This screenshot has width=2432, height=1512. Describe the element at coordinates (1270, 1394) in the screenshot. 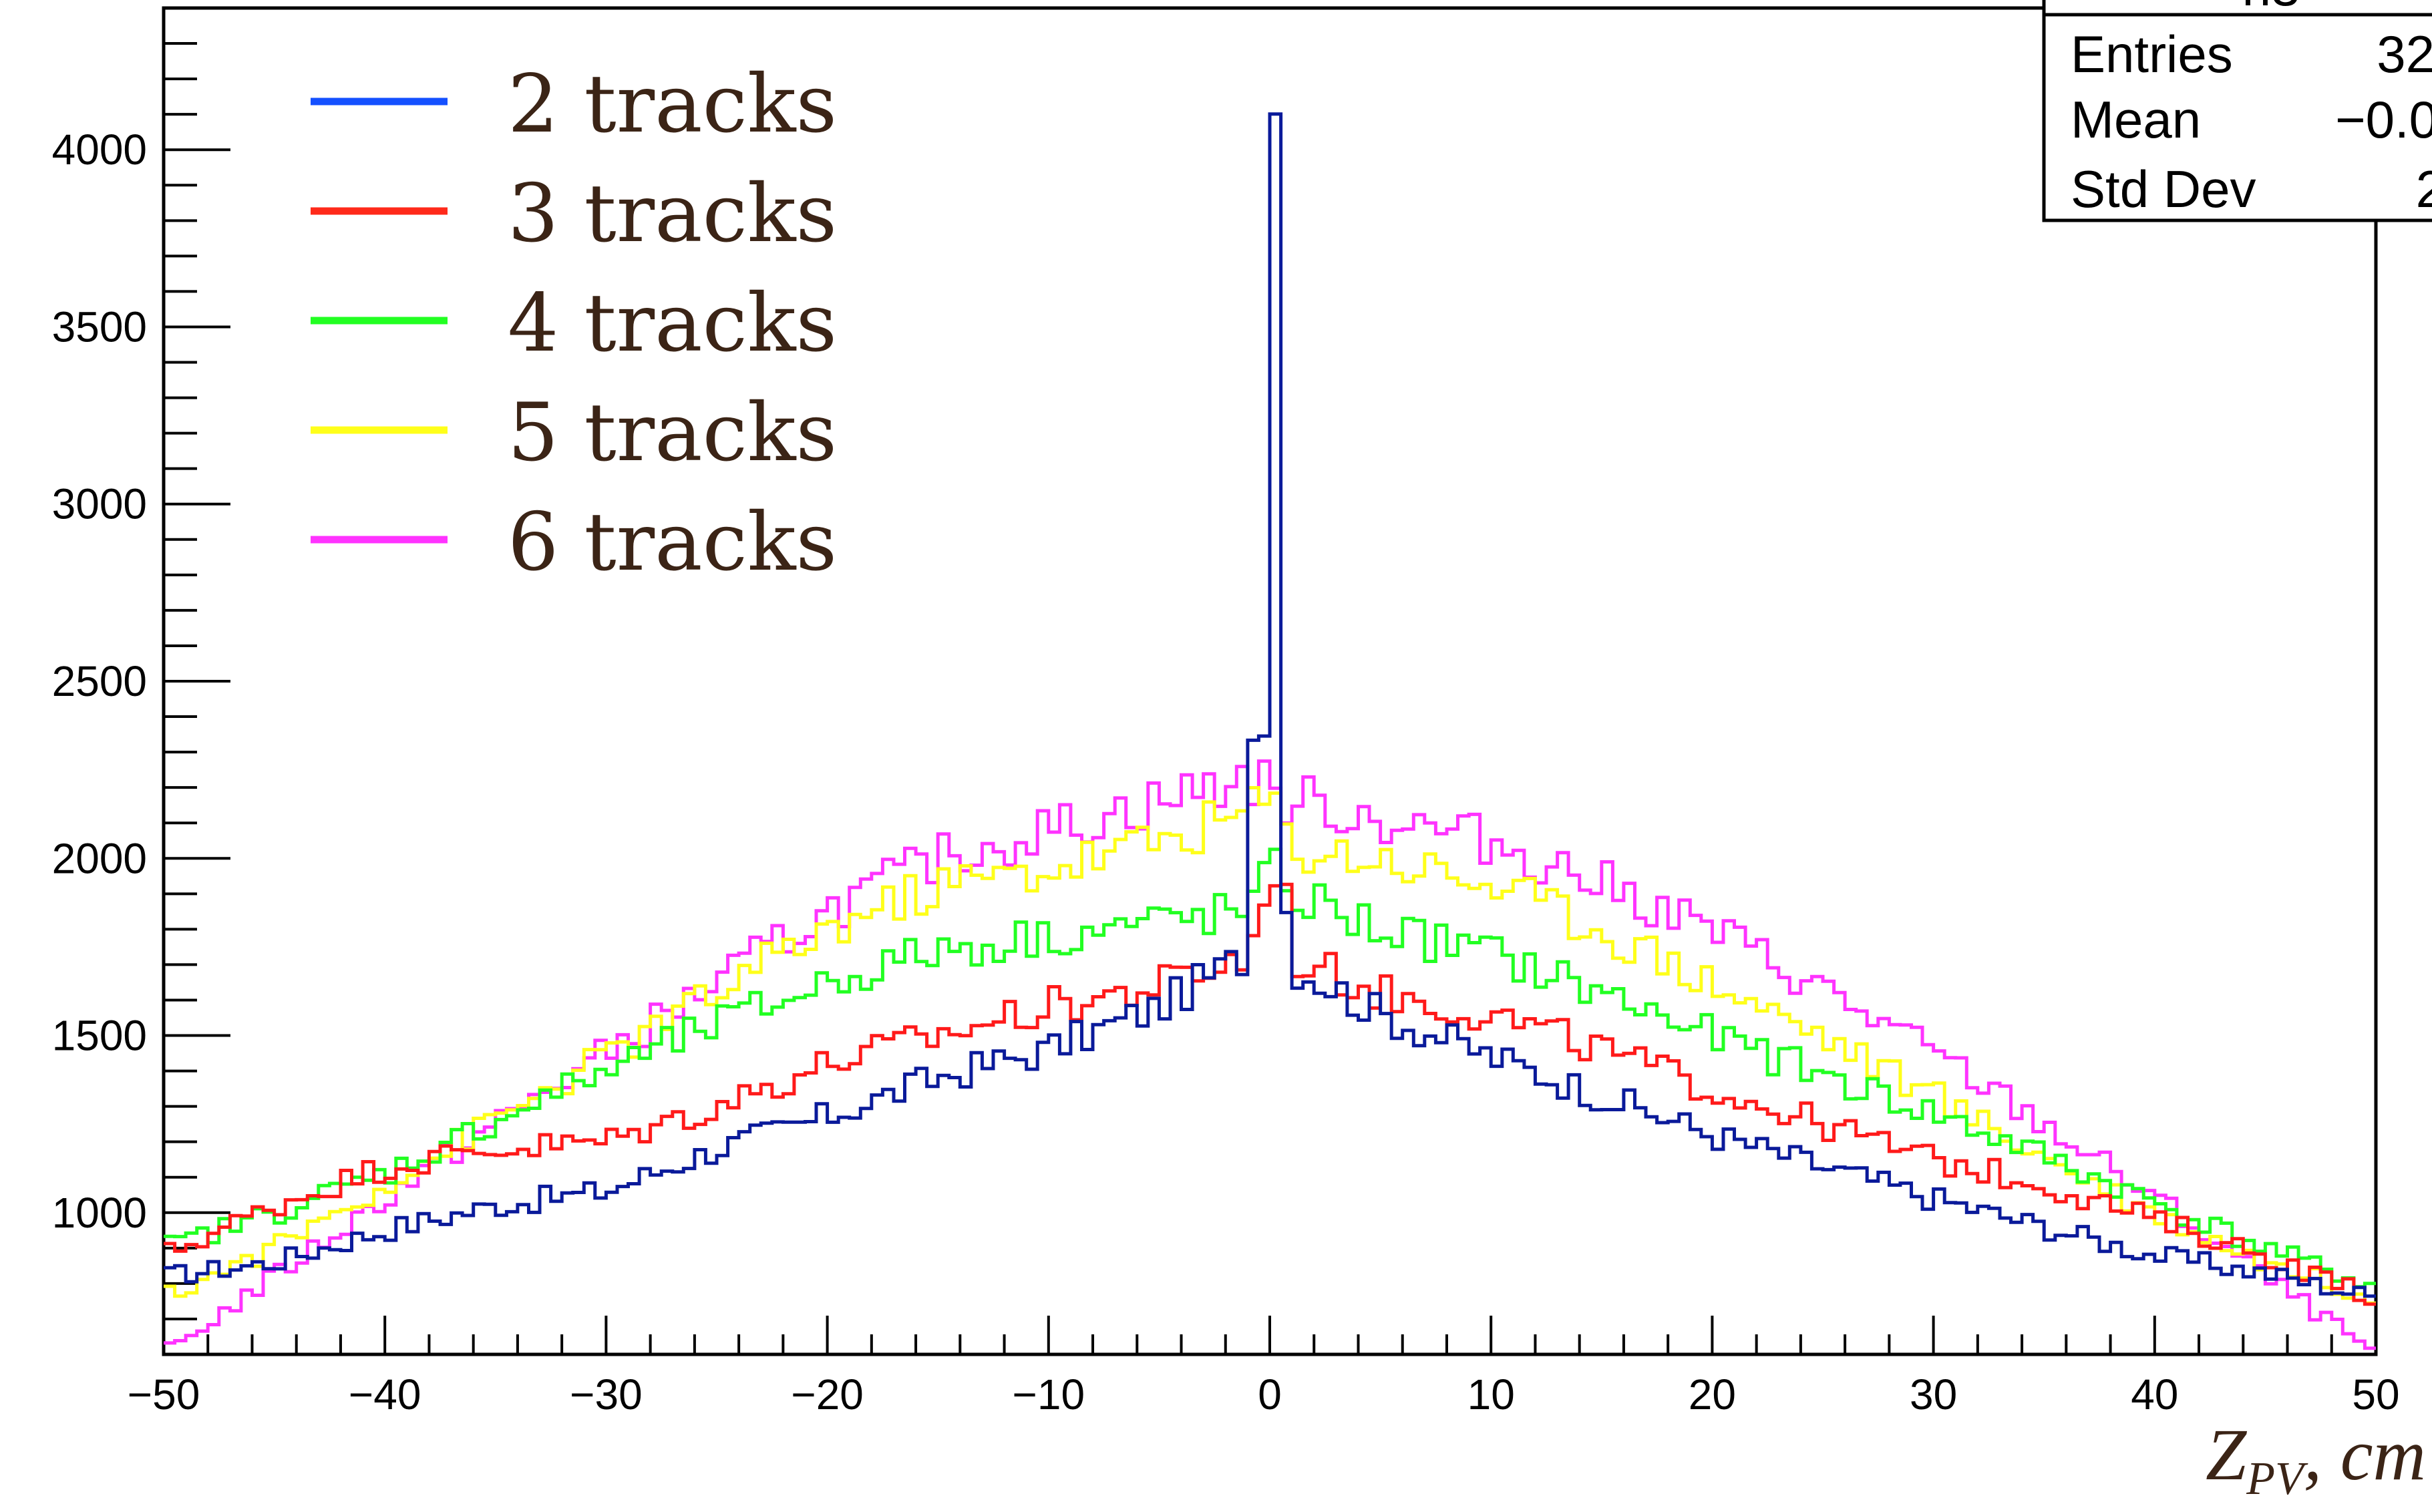

I see `x-tick-label: 0` at that location.